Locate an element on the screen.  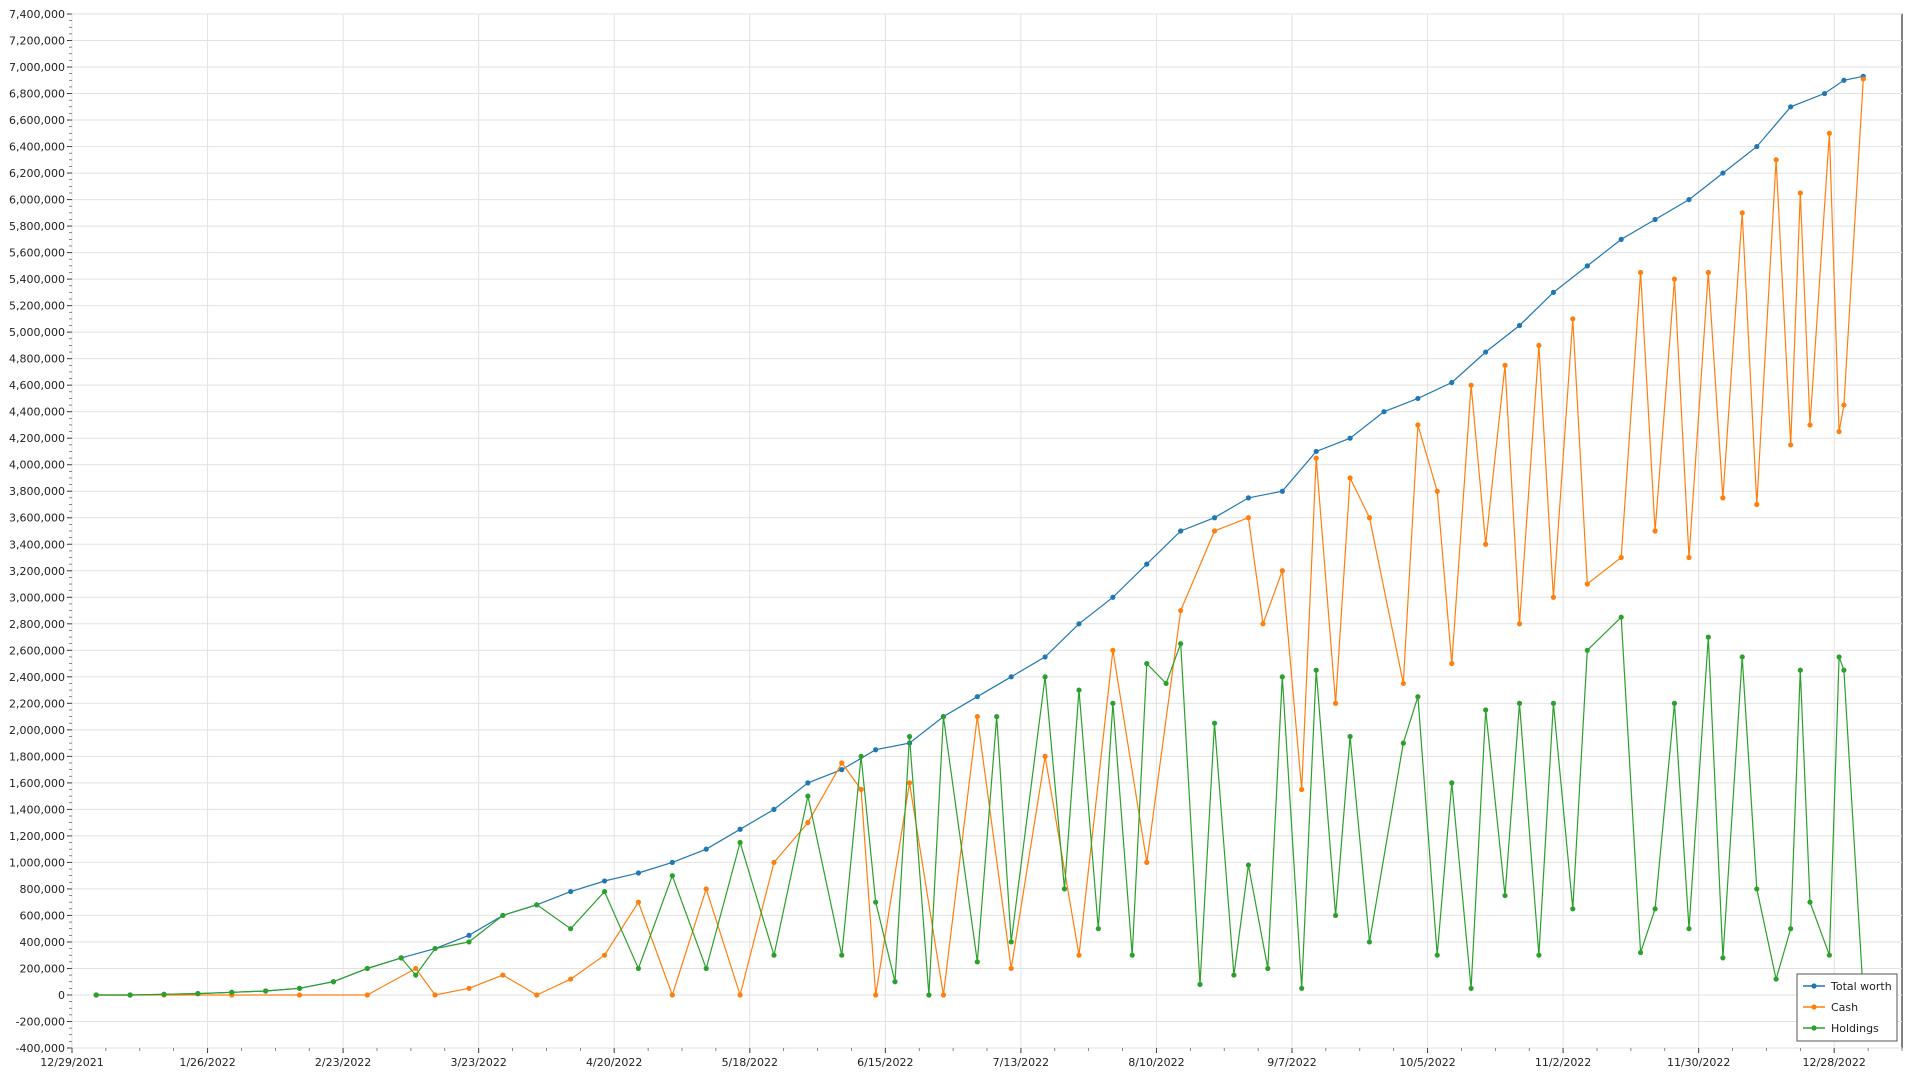
y-tick-label: 400,000 is located at coordinates (43, 942).